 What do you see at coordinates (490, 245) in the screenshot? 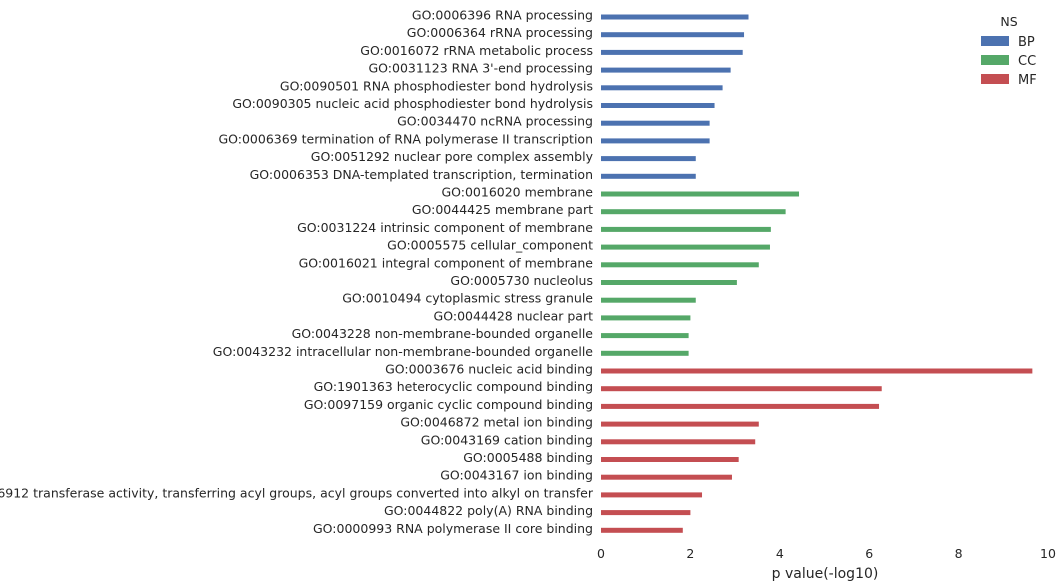
I see `category-label: GO:0005575 cellular_component` at bounding box center [490, 245].